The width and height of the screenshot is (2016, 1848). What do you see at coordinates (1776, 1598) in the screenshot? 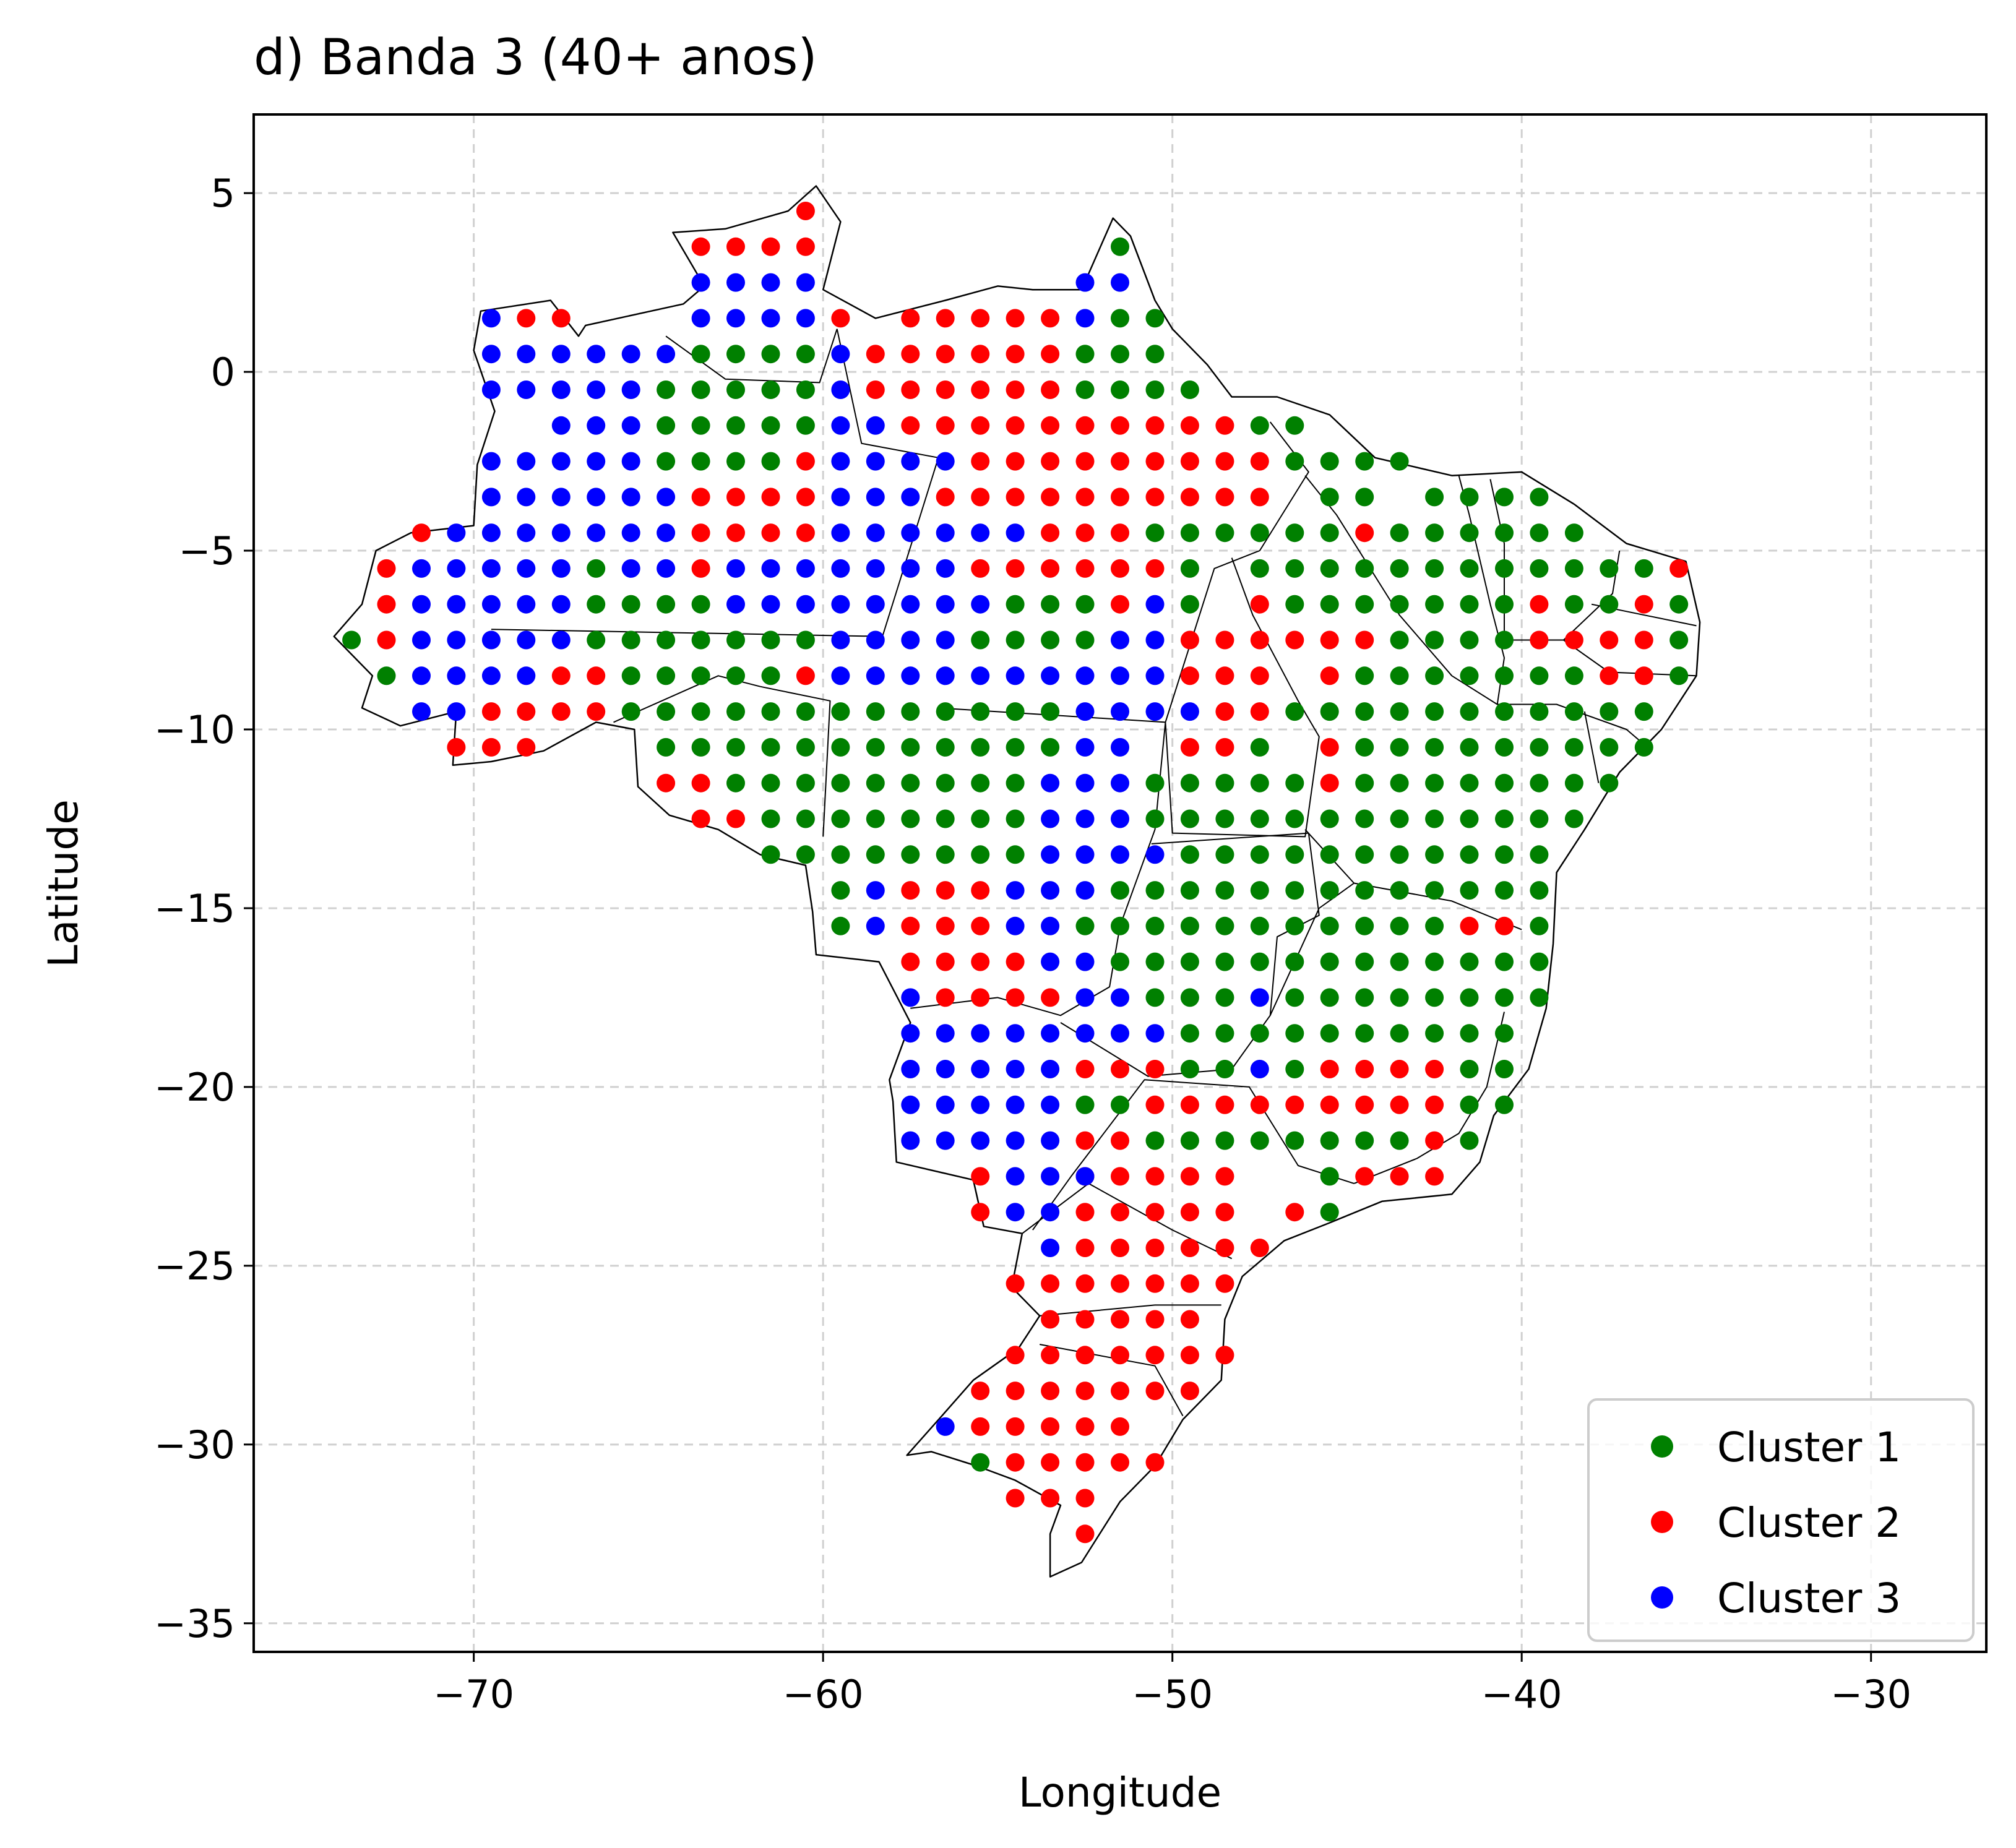
I see `legend-entry-cluster-3: Cluster 3` at bounding box center [1776, 1598].